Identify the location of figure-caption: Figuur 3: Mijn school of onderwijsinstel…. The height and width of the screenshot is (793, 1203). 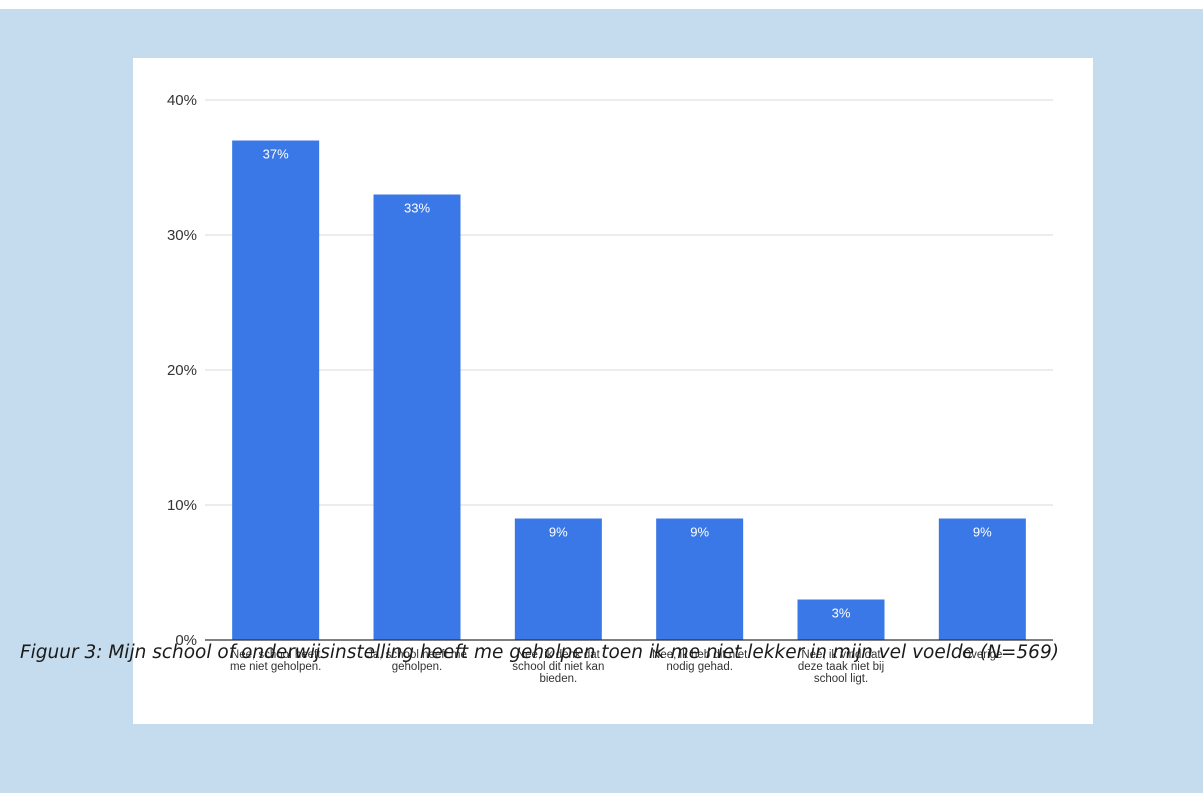
(610, 652).